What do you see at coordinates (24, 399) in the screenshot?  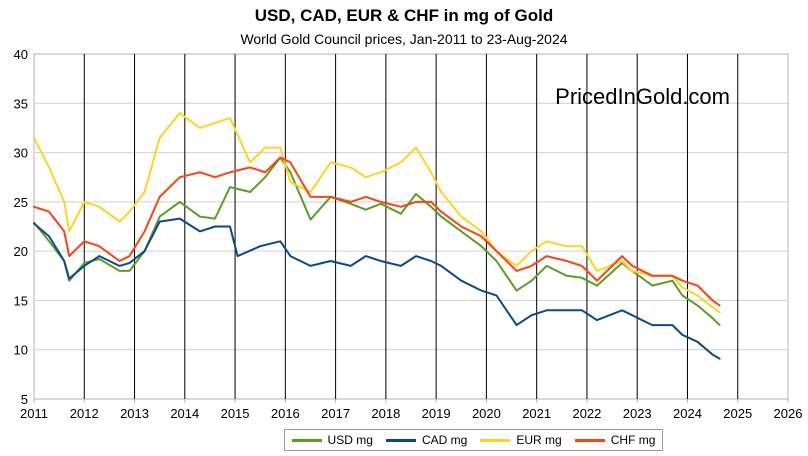 I see `y-tick-label: 5` at bounding box center [24, 399].